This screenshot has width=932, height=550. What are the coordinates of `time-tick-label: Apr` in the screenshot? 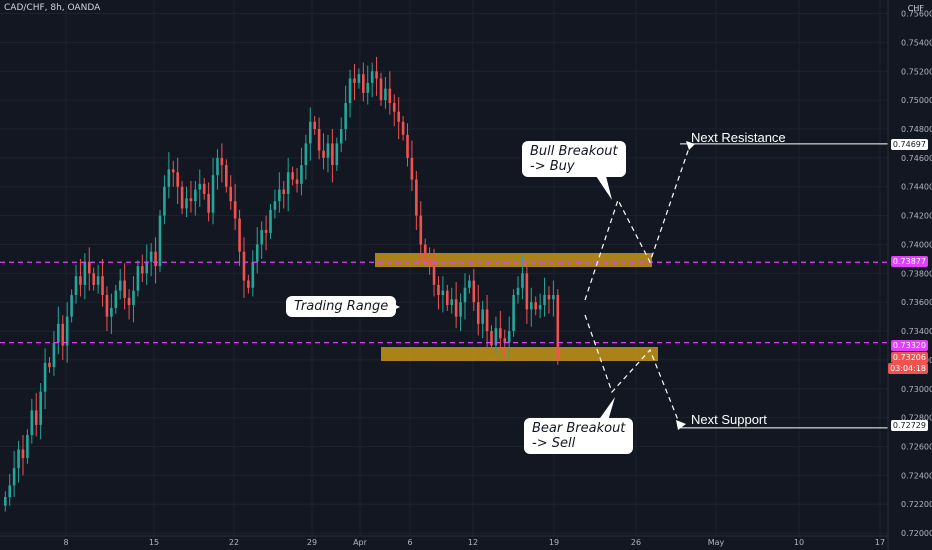 It's located at (360, 542).